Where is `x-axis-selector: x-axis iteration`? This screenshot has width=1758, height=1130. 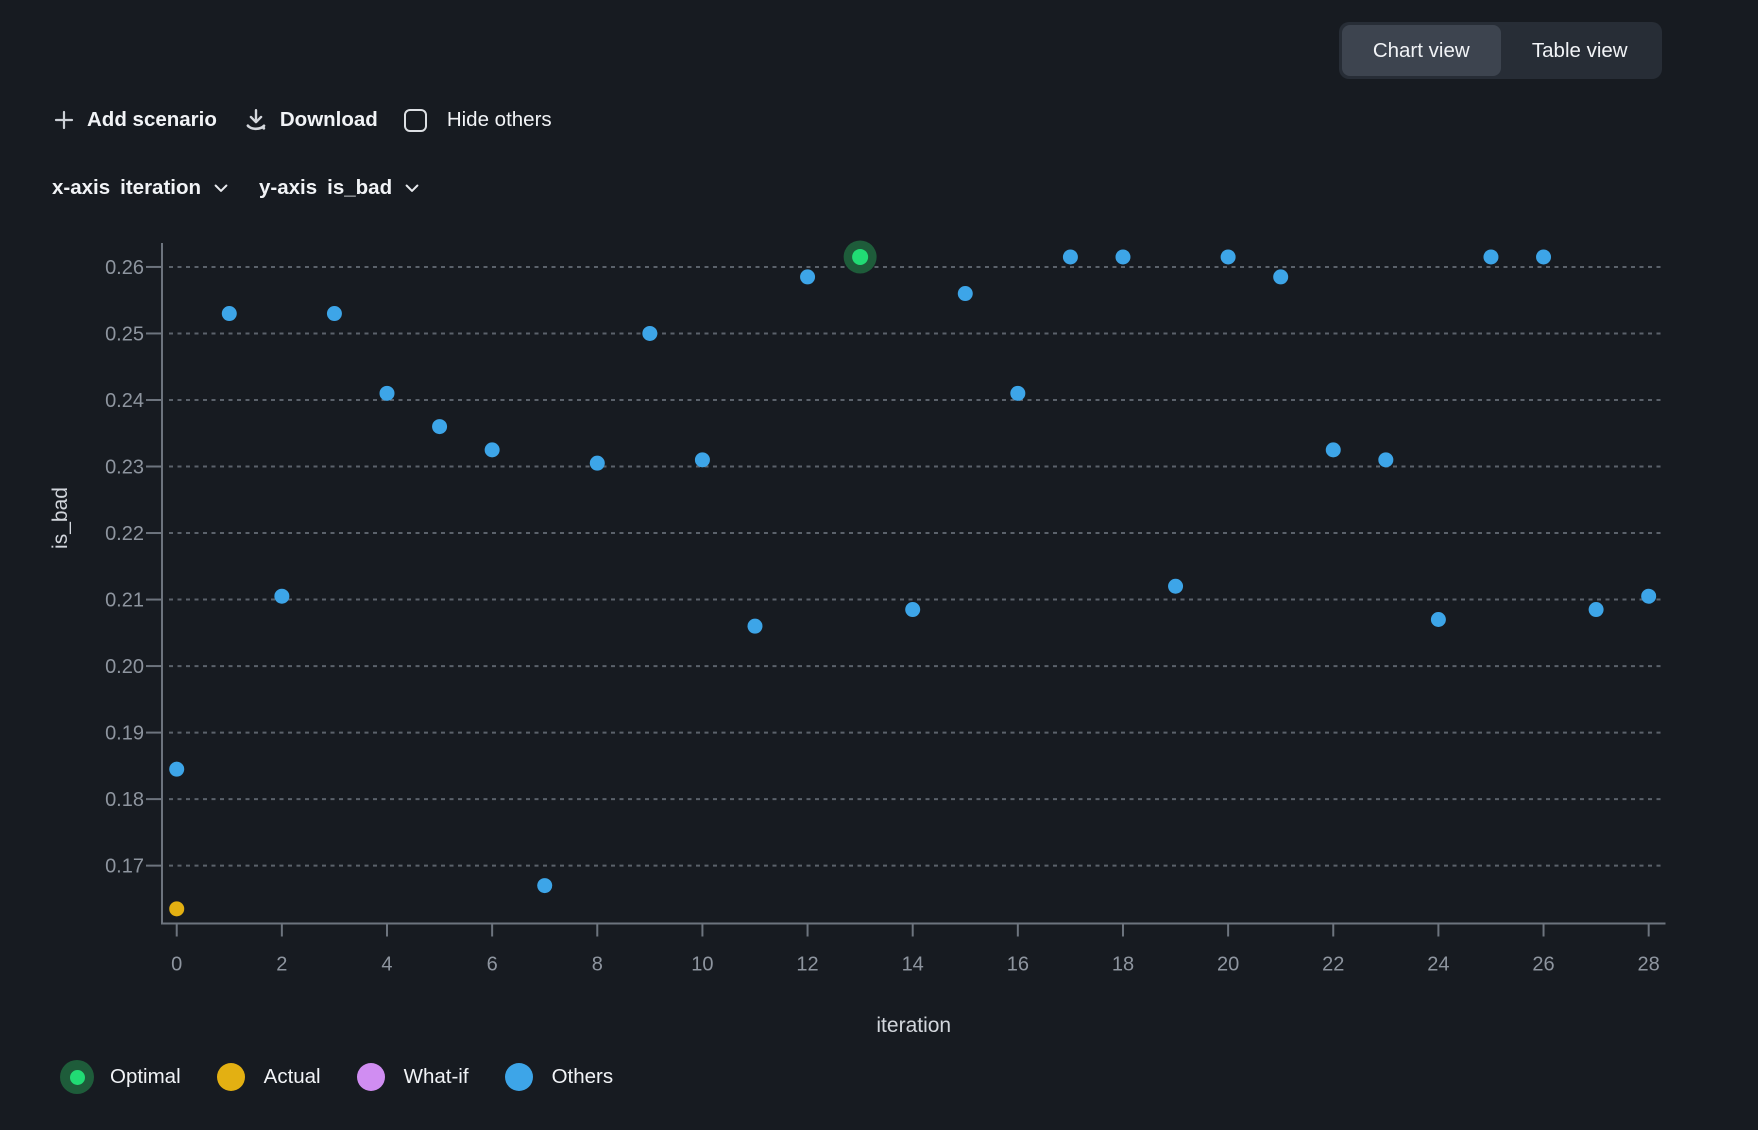
x-axis-selector: x-axis iteration is located at coordinates (141, 188).